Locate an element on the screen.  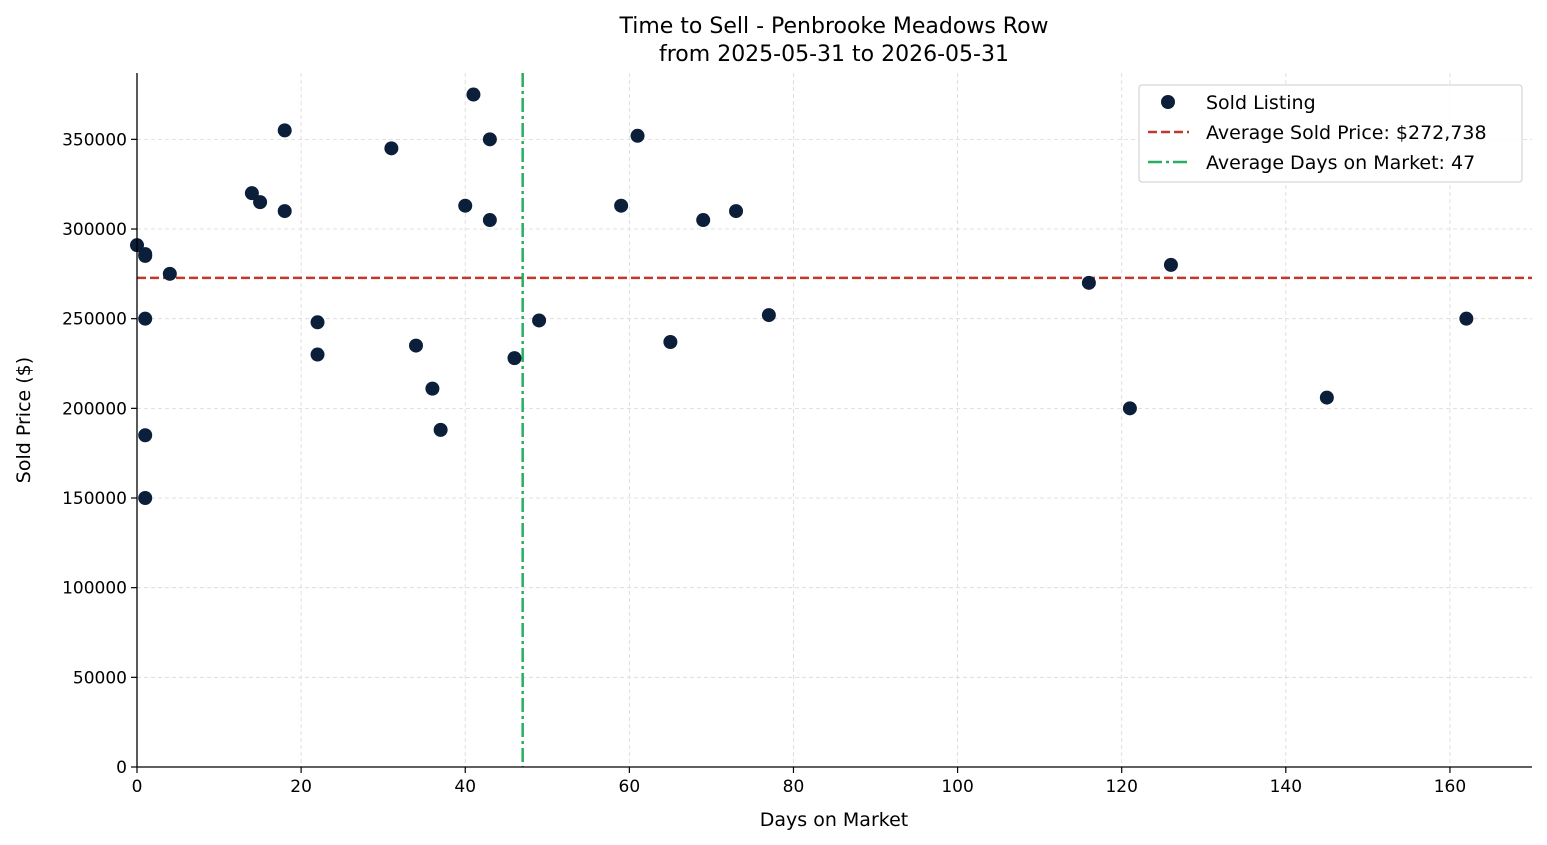
x-tick-label: 100 is located at coordinates (957, 787).